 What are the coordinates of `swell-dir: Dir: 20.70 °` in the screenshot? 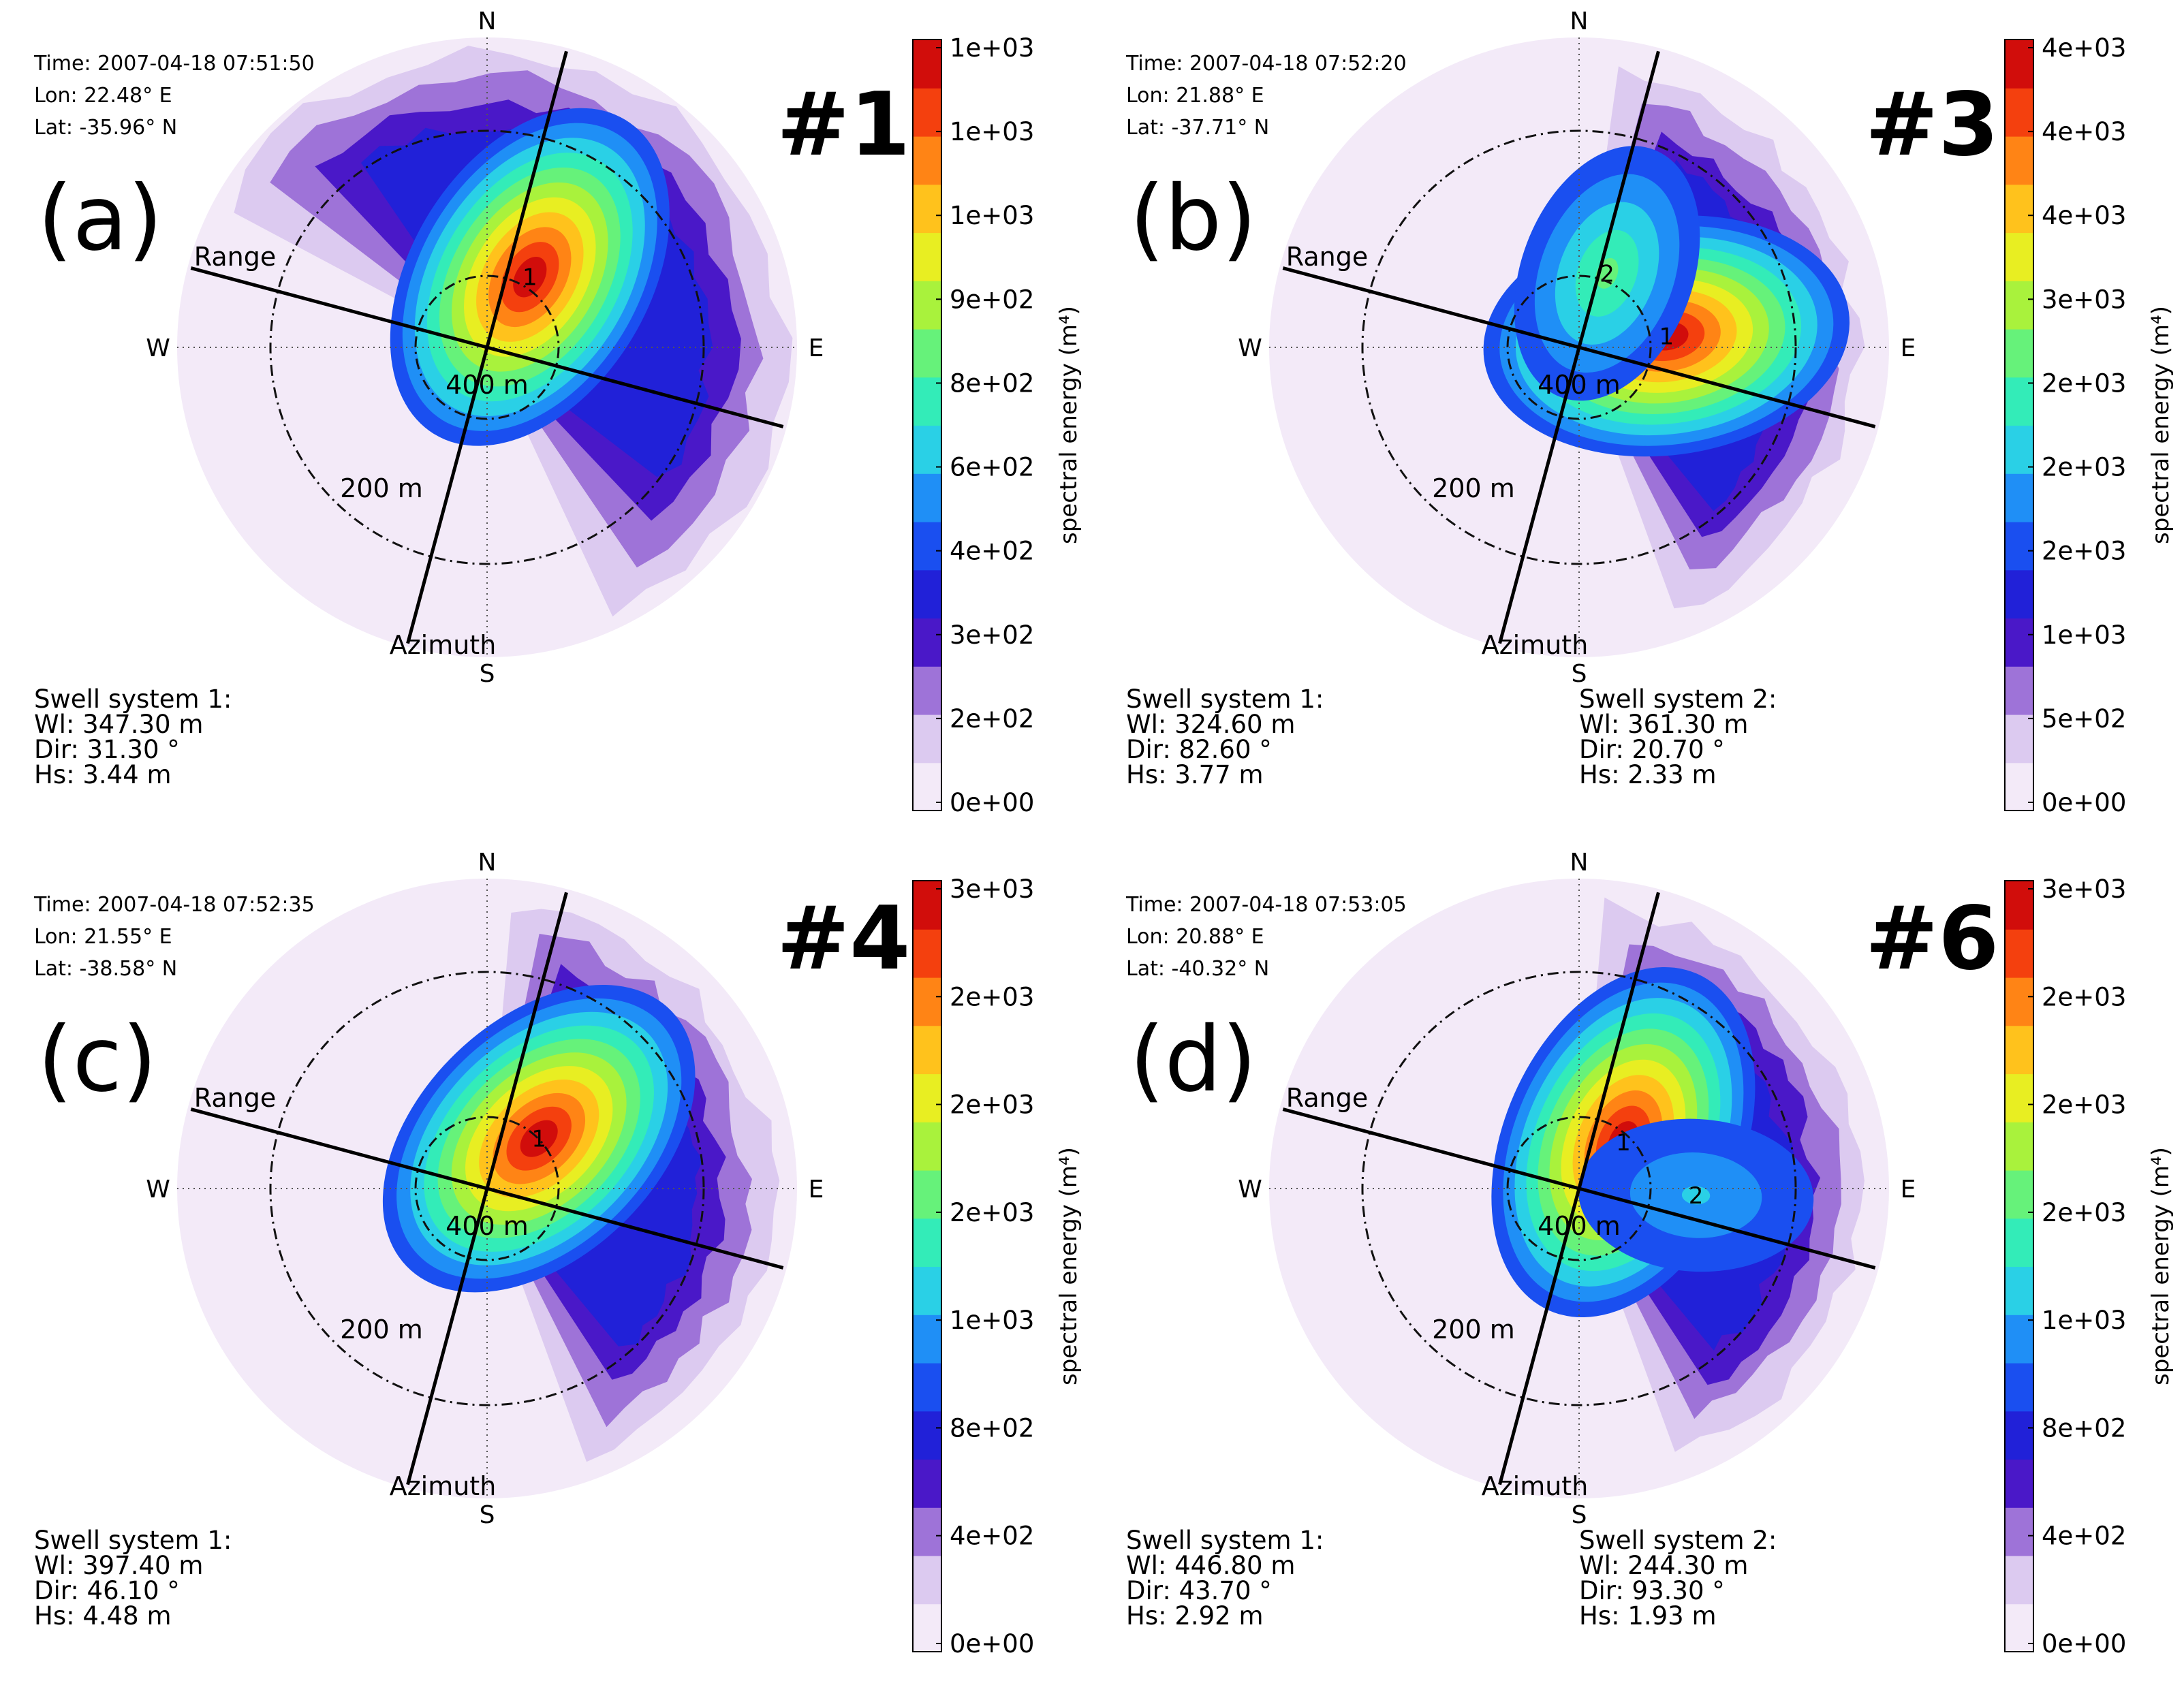 It's located at (1652, 749).